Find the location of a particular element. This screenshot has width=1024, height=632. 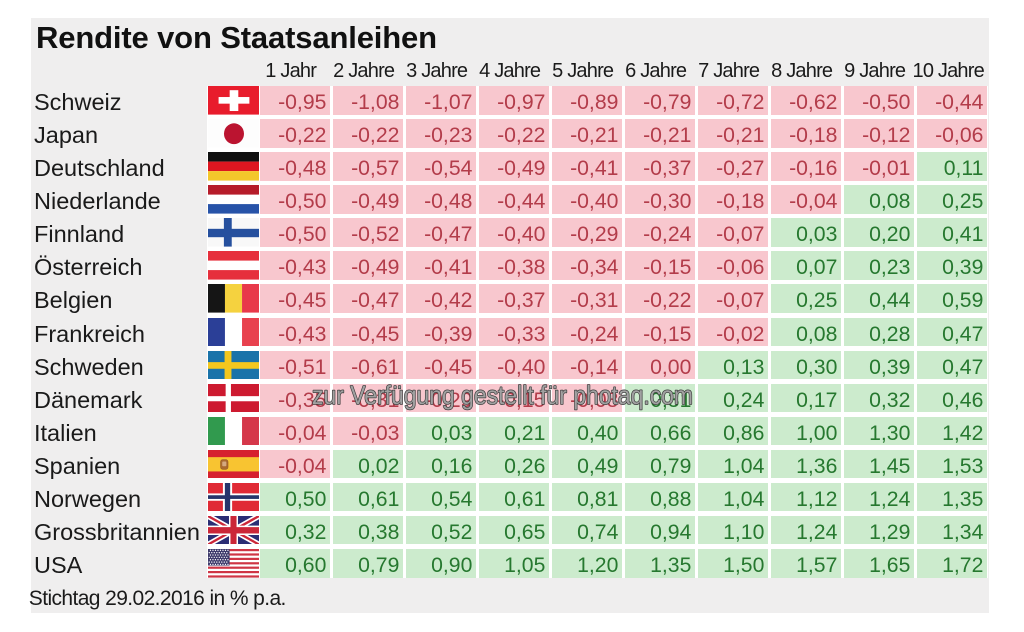

svg-text:zur Verfügung gestellt für pho: zur Verfügung gestellt für photaq.com is located at coordinates (502, 395).